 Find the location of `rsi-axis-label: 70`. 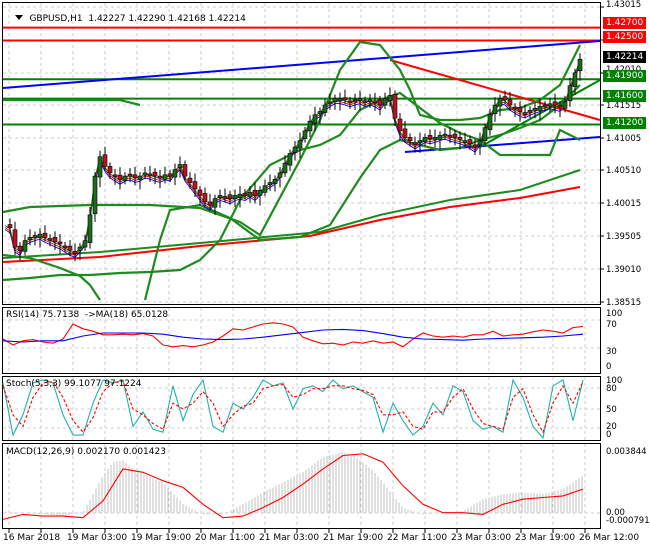

rsi-axis-label: 70 is located at coordinates (611, 325).